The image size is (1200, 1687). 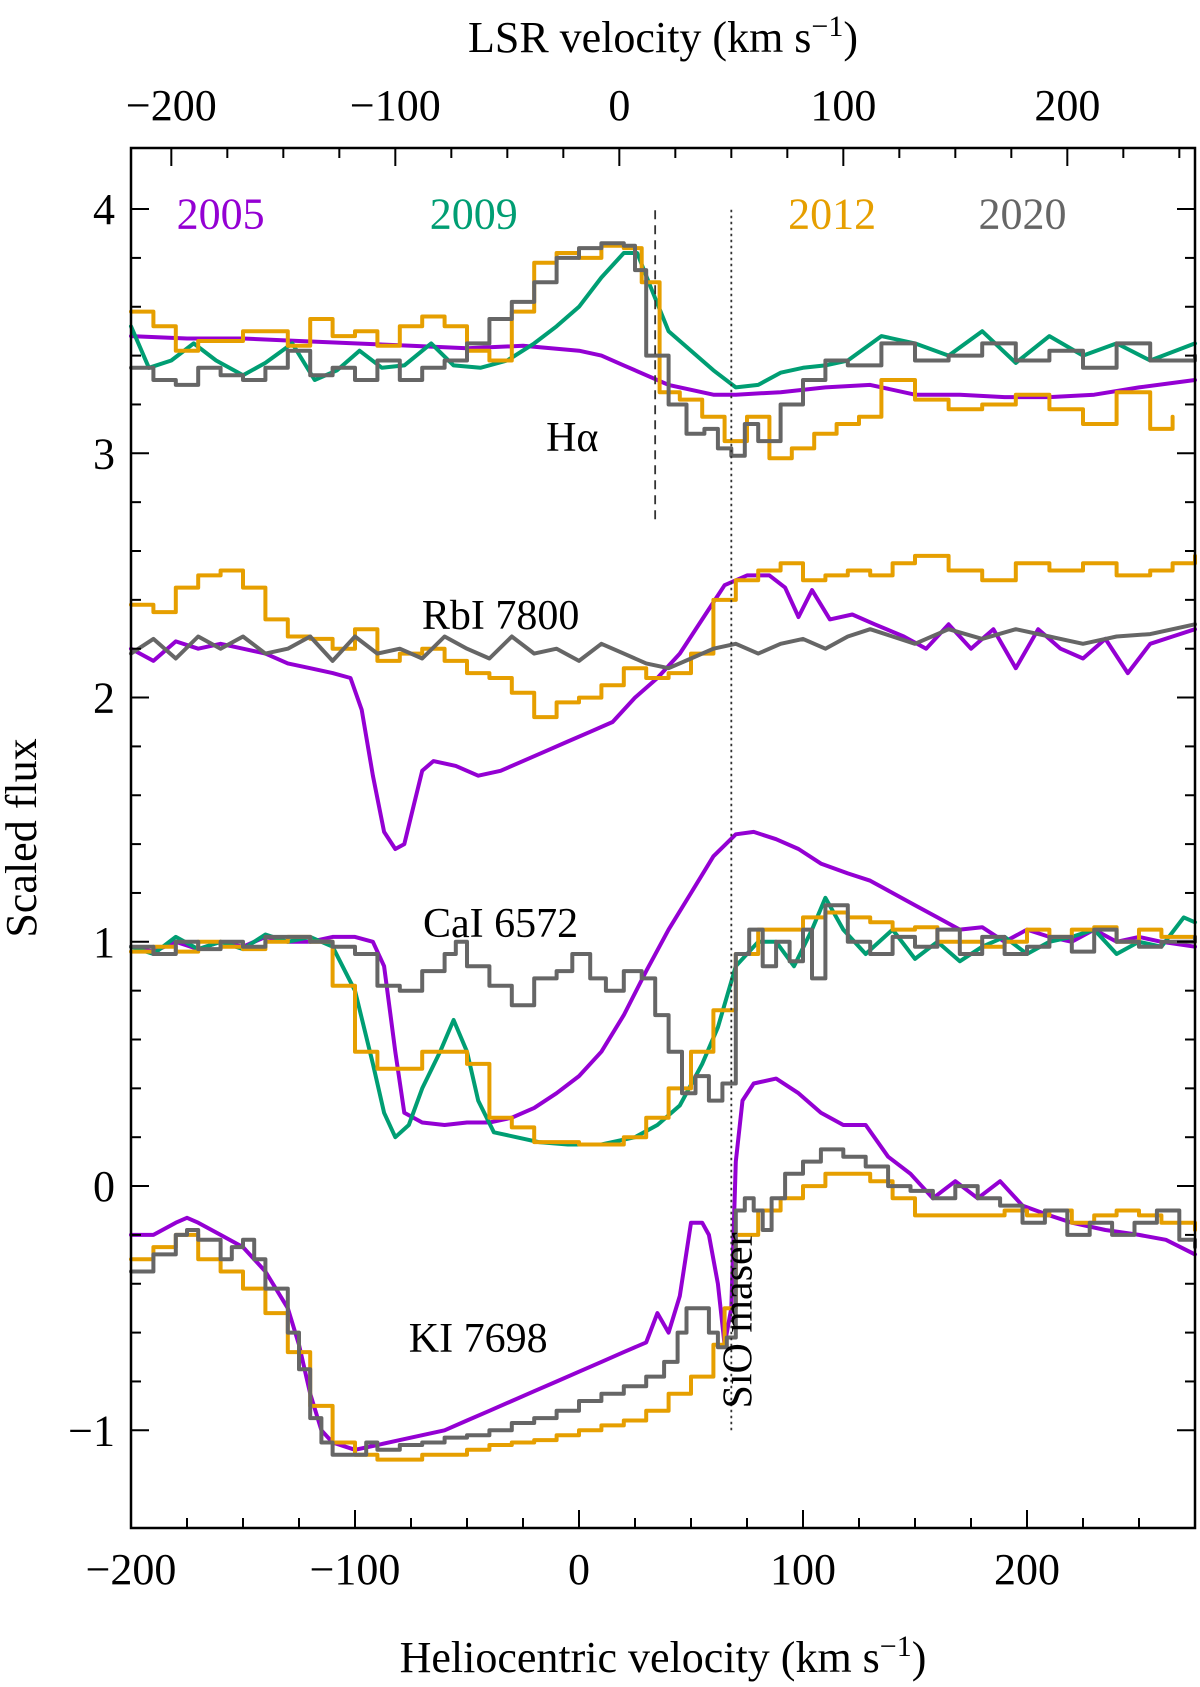 I want to click on series-2020-h, so click(x=663, y=349).